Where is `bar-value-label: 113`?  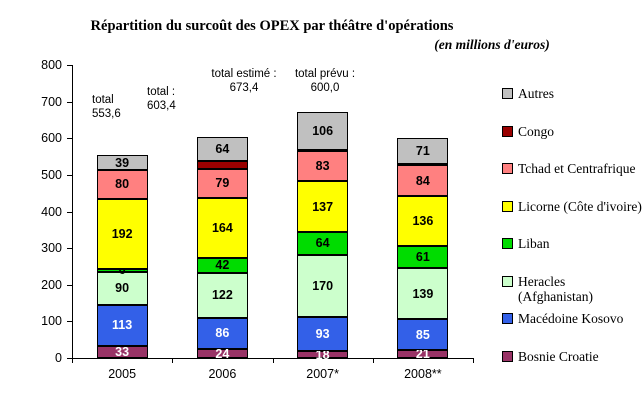
bar-value-label: 113 is located at coordinates (122, 325).